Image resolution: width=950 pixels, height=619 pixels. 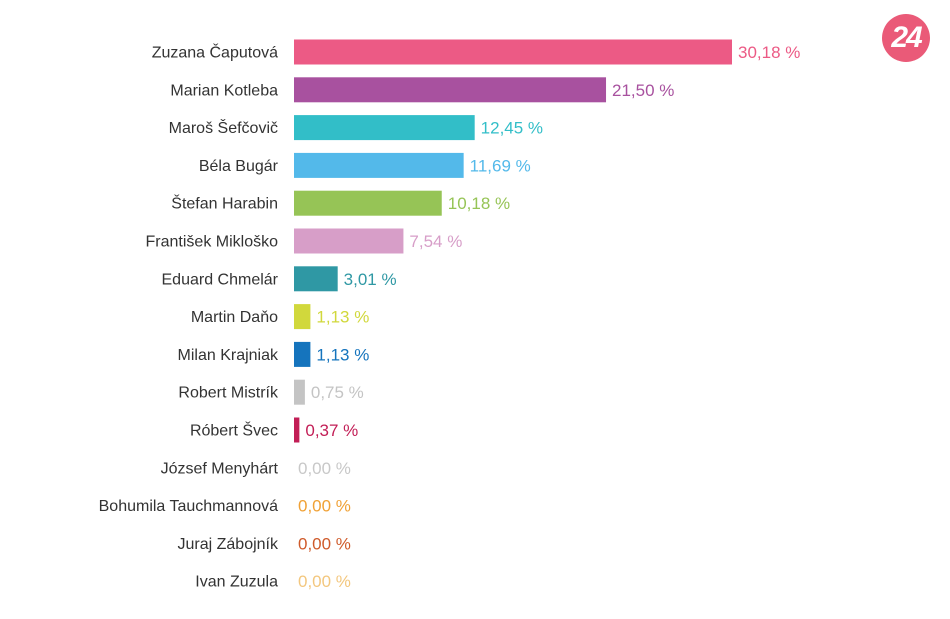 I want to click on brand-logo-text: 24, so click(x=906, y=37).